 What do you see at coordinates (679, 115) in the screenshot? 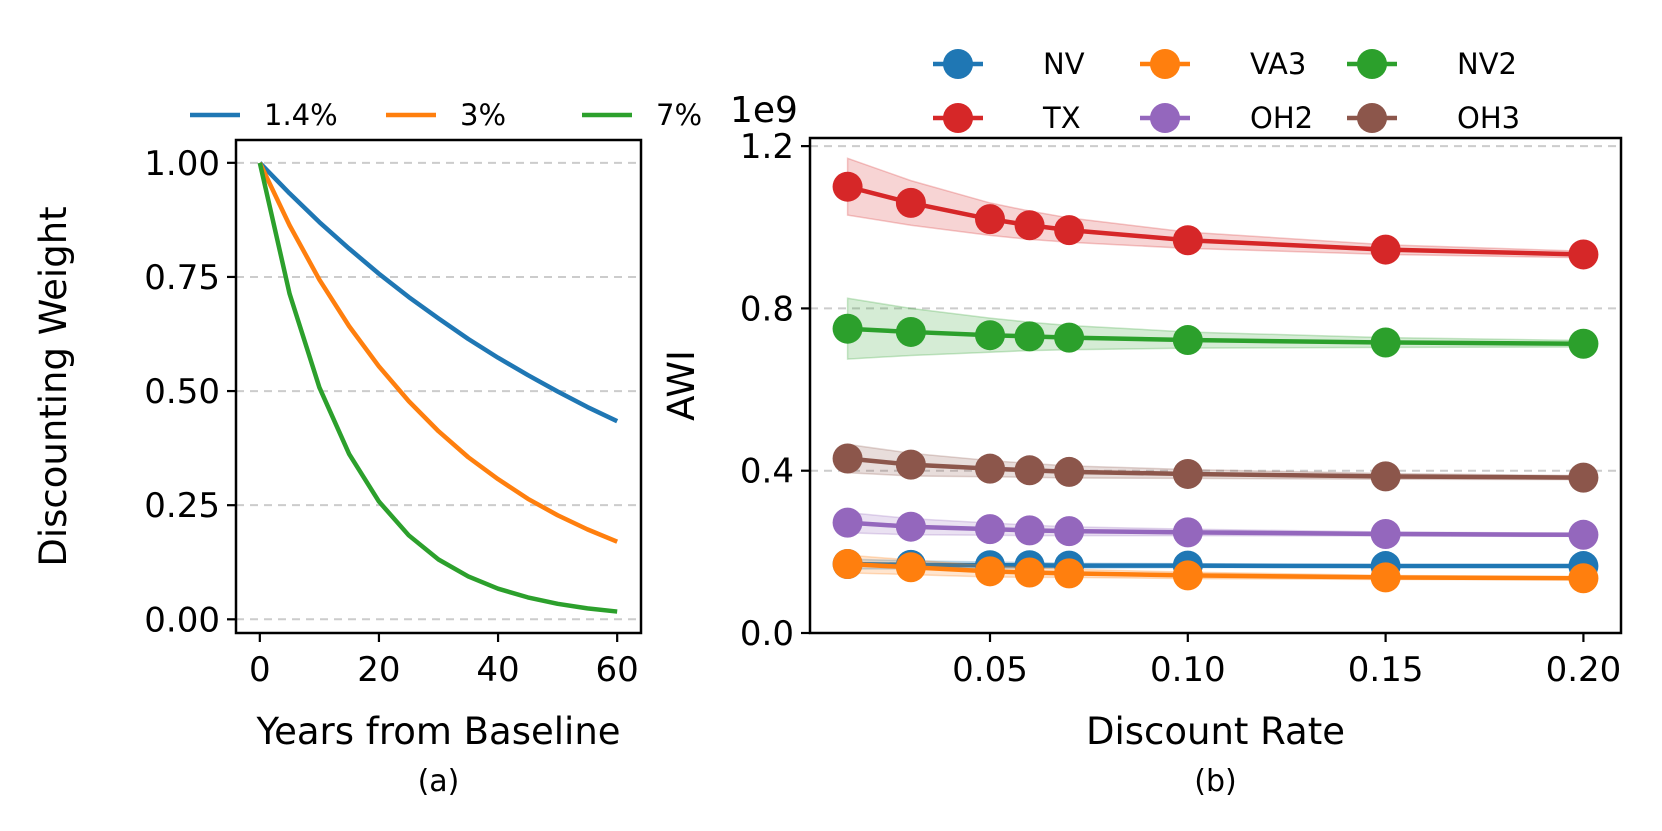
I see `panel-a-legend-label-7: 7%` at bounding box center [679, 115].